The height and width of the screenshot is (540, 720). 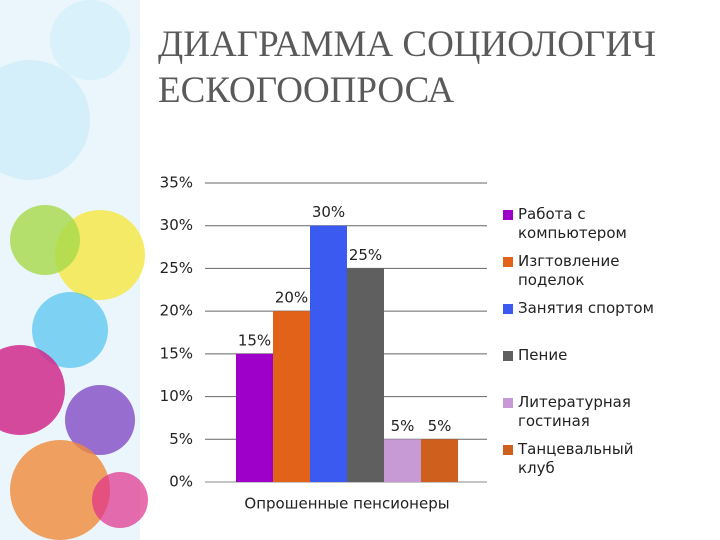 I want to click on legend-item: Пение, so click(x=585, y=355).